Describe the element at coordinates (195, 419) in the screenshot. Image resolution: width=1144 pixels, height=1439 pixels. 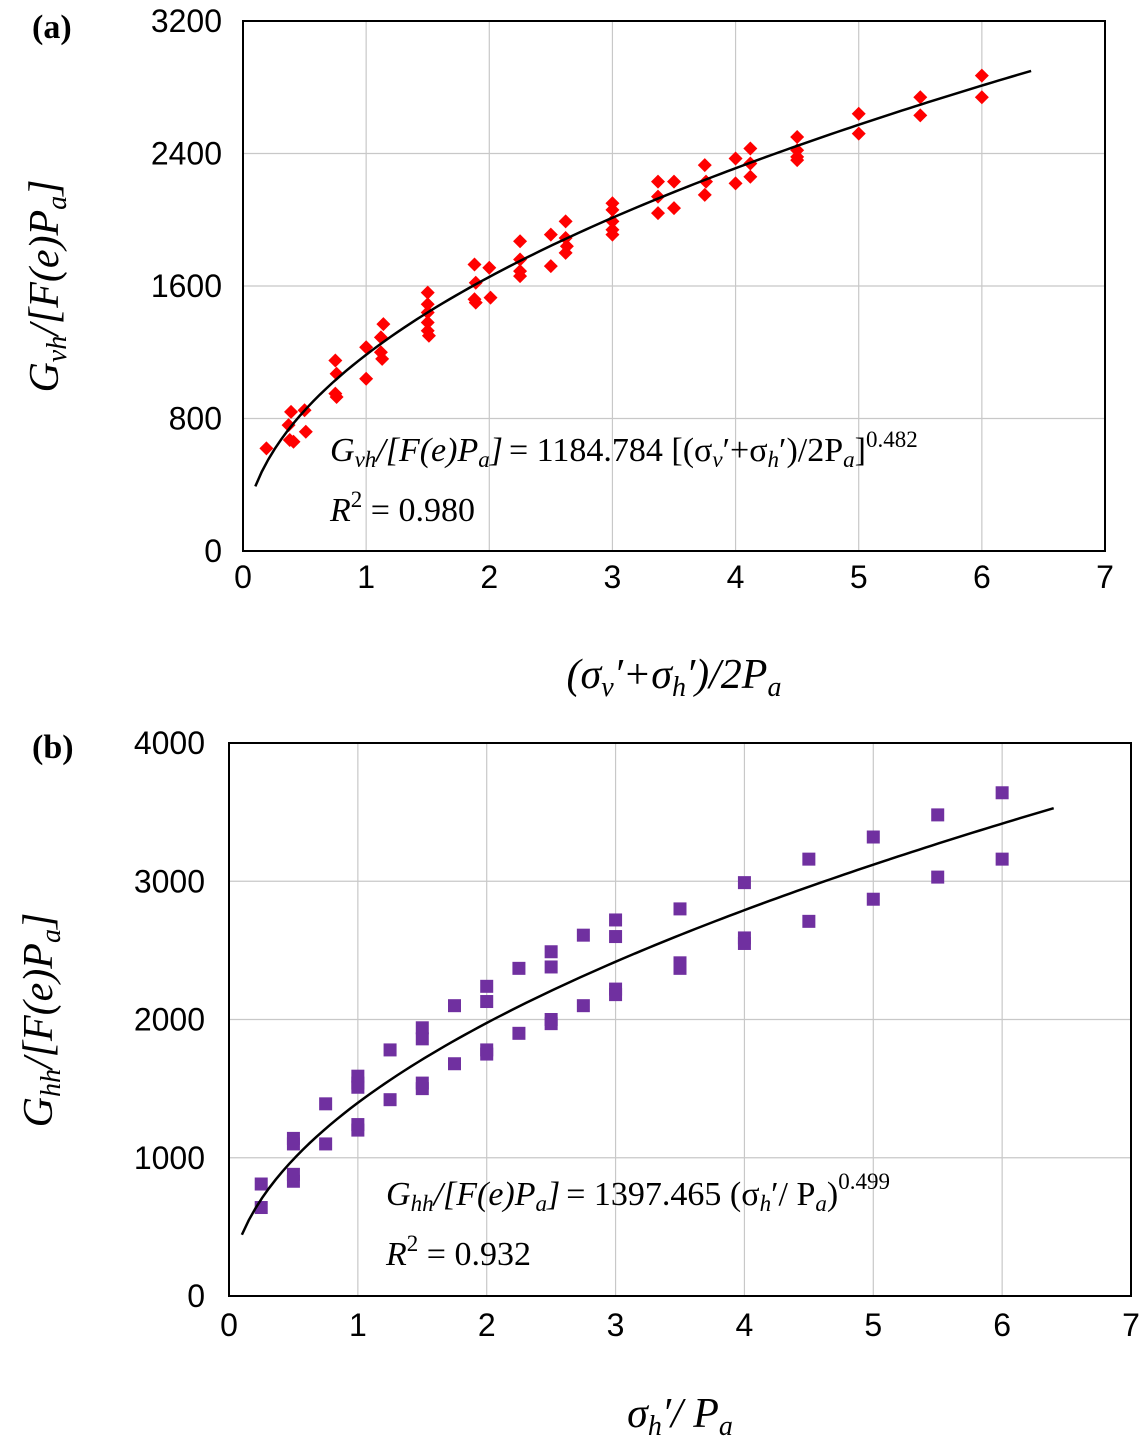
I see `y-tick-label: 800` at that location.